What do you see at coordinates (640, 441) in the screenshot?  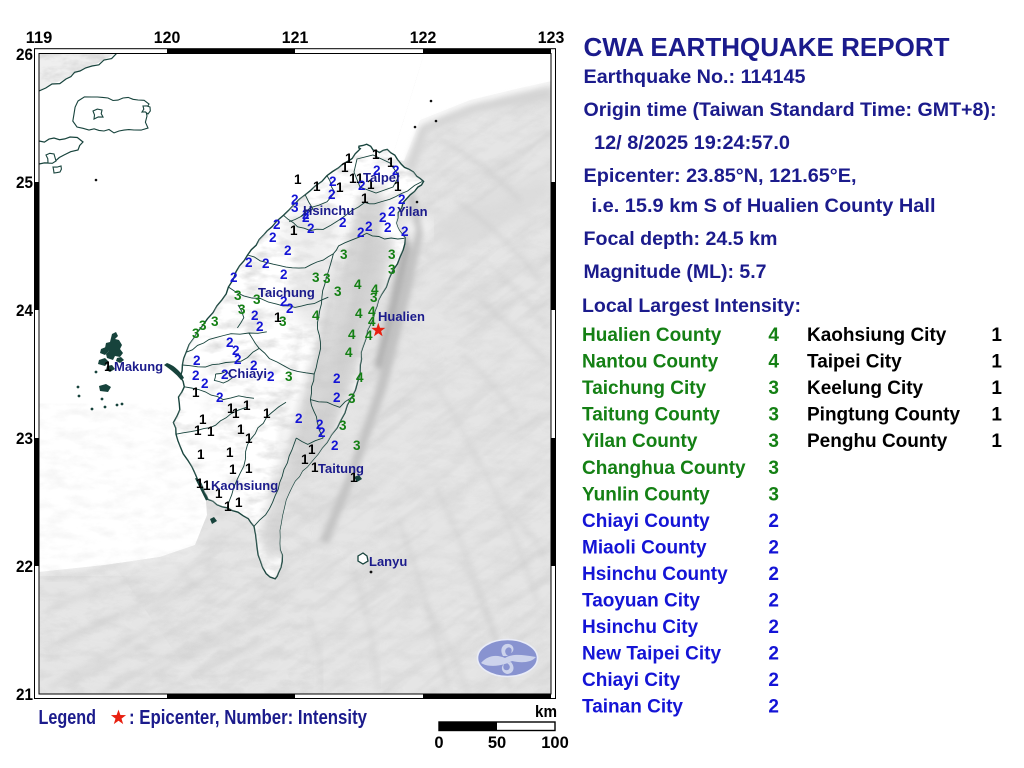 I see `svg-text: Yilan County` at bounding box center [640, 441].